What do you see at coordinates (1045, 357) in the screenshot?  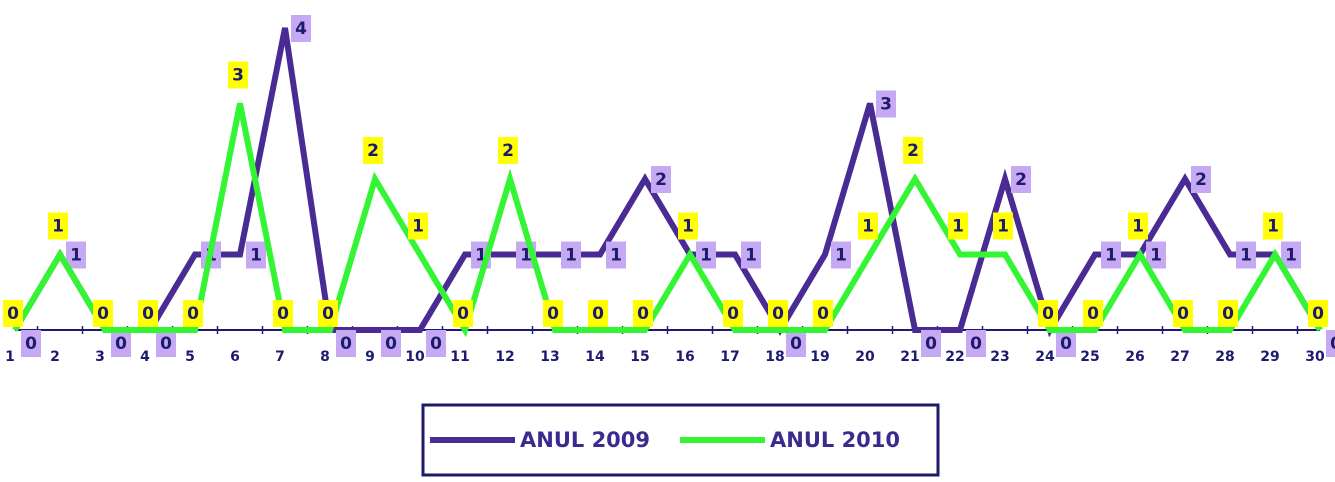 I see `x-tick-label: 24` at bounding box center [1045, 357].